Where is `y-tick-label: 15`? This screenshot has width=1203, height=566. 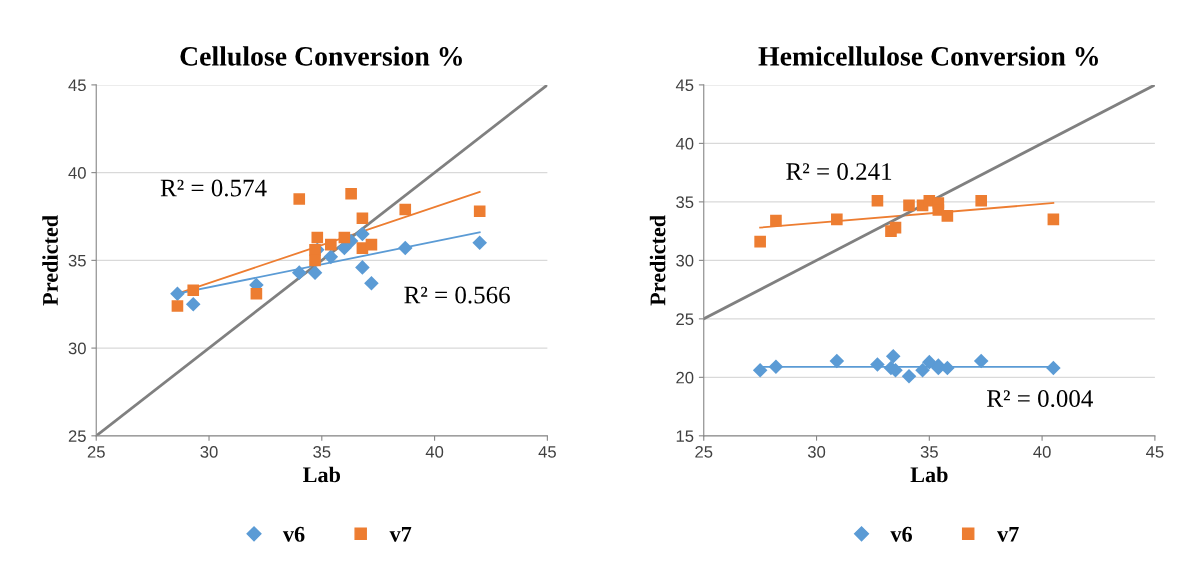
y-tick-label: 15 is located at coordinates (685, 436).